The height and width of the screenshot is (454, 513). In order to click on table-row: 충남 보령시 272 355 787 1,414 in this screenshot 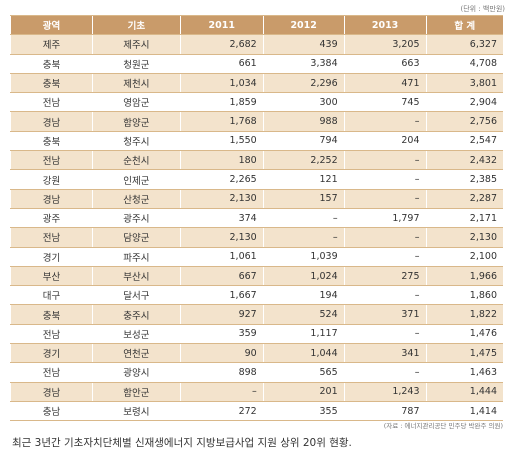, I will do `click(256, 411)`.